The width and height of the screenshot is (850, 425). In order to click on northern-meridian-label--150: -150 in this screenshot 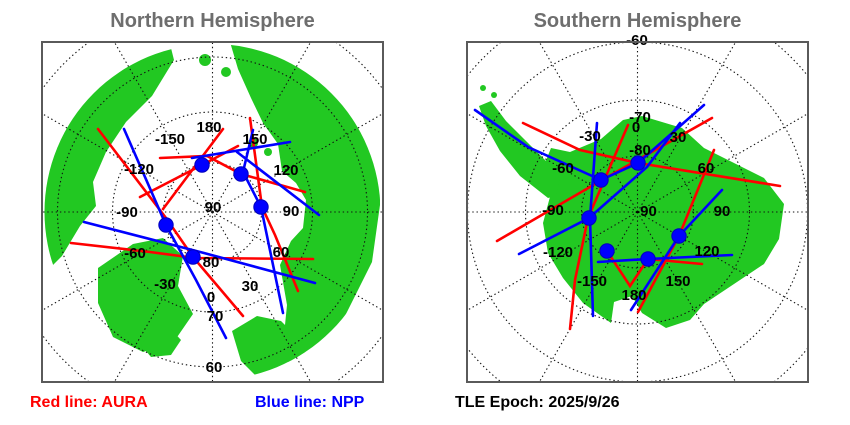, I will do `click(170, 139)`.